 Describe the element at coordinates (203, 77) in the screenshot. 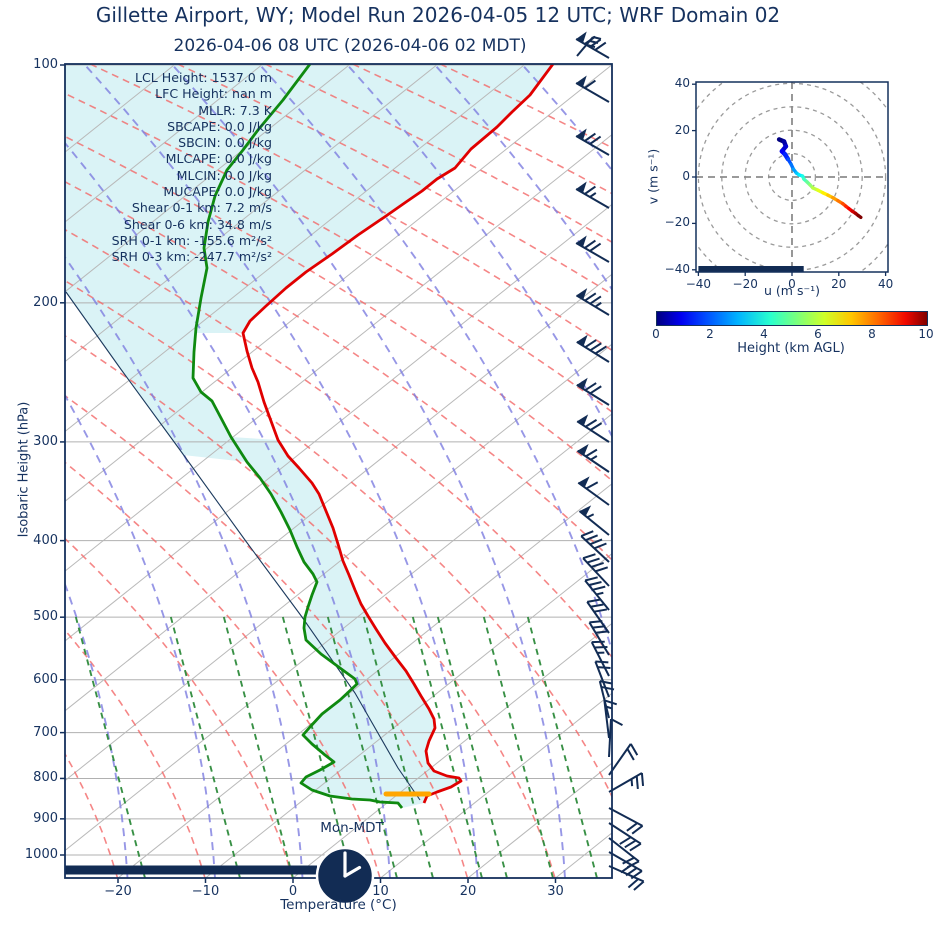

I see `stat-line: LCL Height: 1537.0 m` at that location.